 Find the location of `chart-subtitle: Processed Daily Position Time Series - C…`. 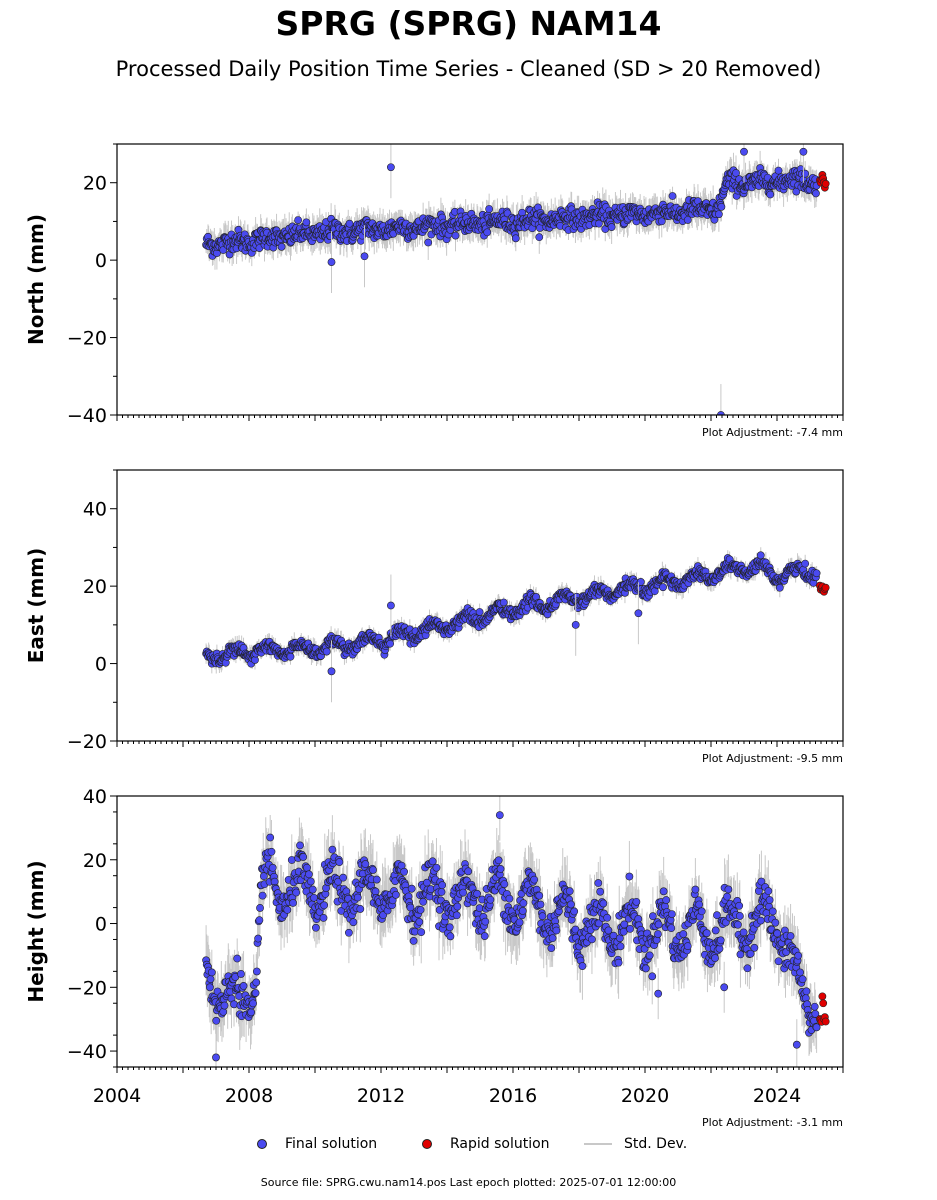

chart-subtitle: Processed Daily Position Time Series - C… is located at coordinates (468, 69).